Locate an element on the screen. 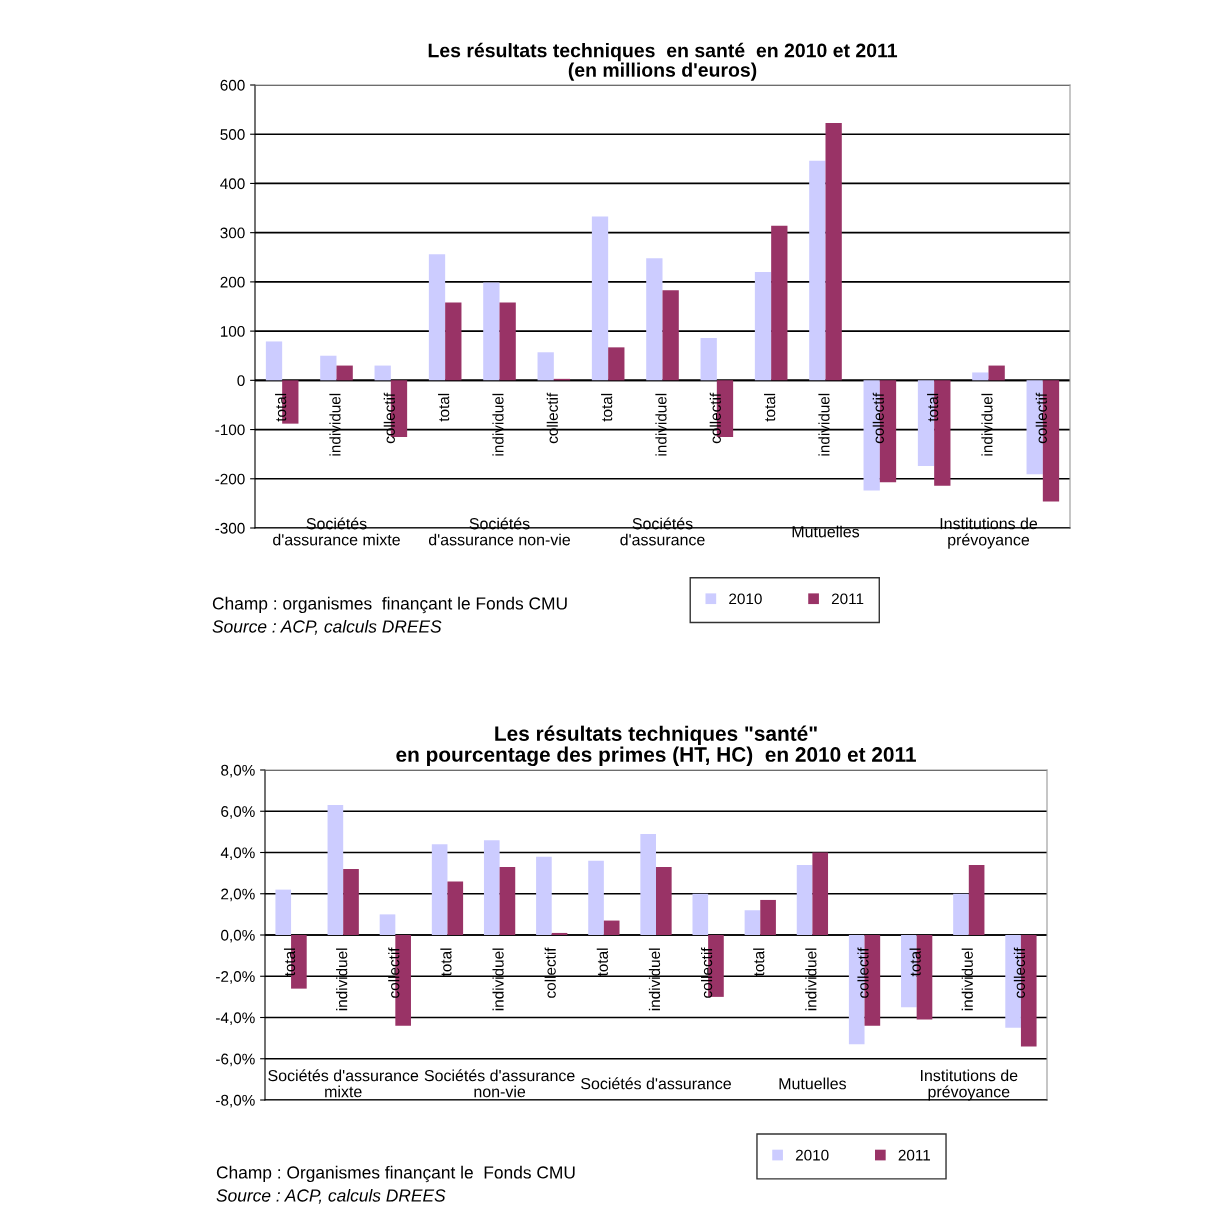  annotation: Sociétés d'assurance mixte is located at coordinates (336, 531).